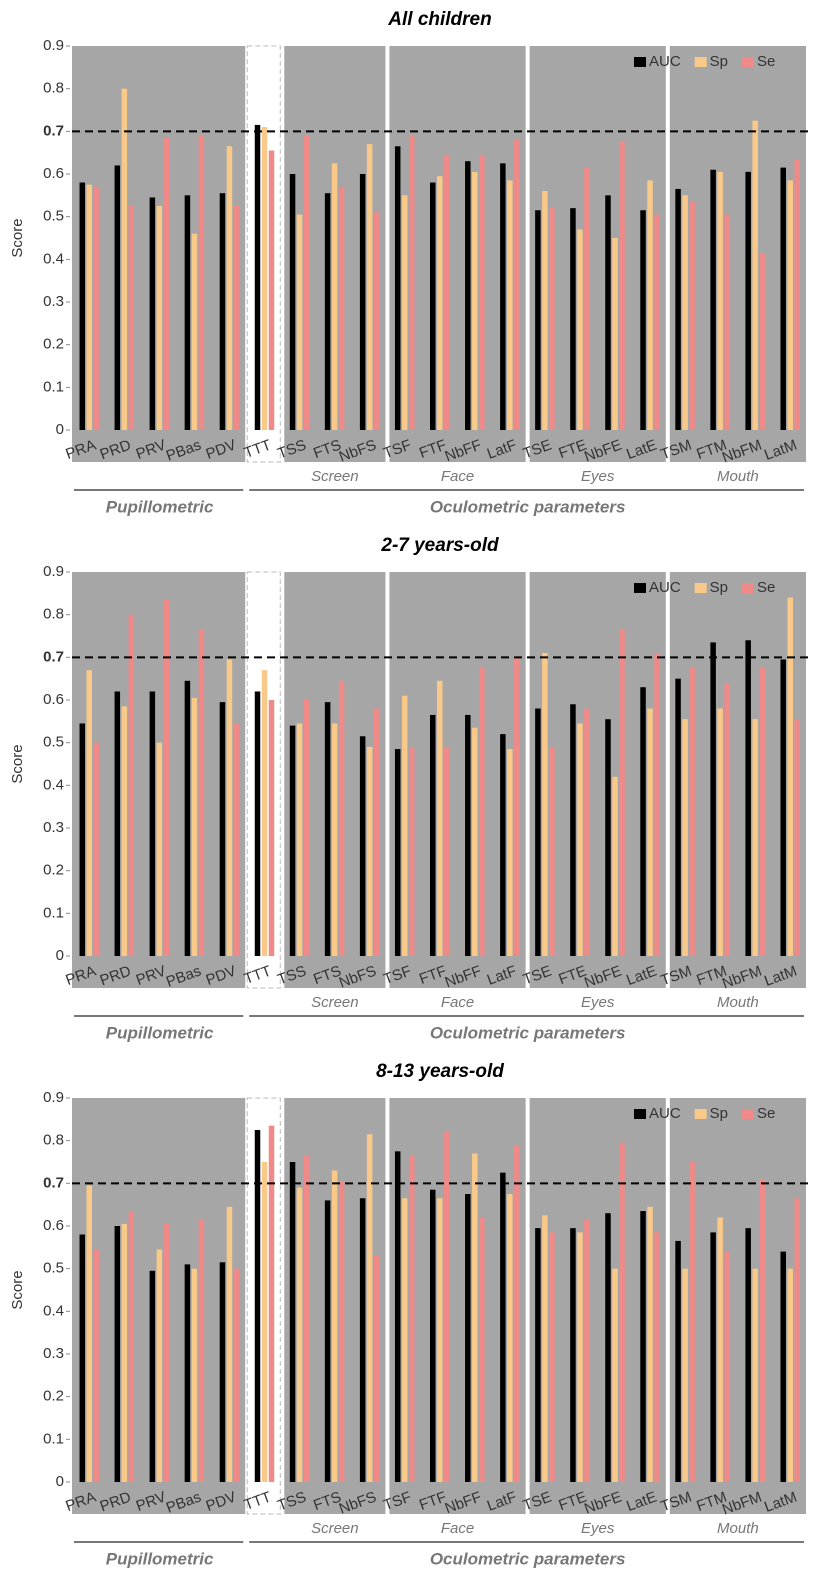 This screenshot has height=1582, width=814. I want to click on group-label: Screen, so click(335, 476).